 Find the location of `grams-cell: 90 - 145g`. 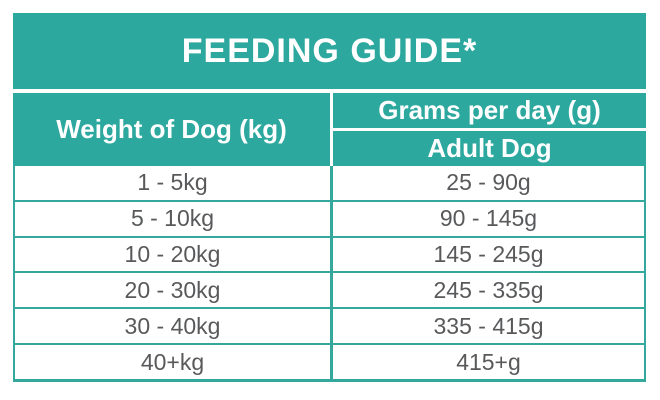

grams-cell: 90 - 145g is located at coordinates (488, 218).